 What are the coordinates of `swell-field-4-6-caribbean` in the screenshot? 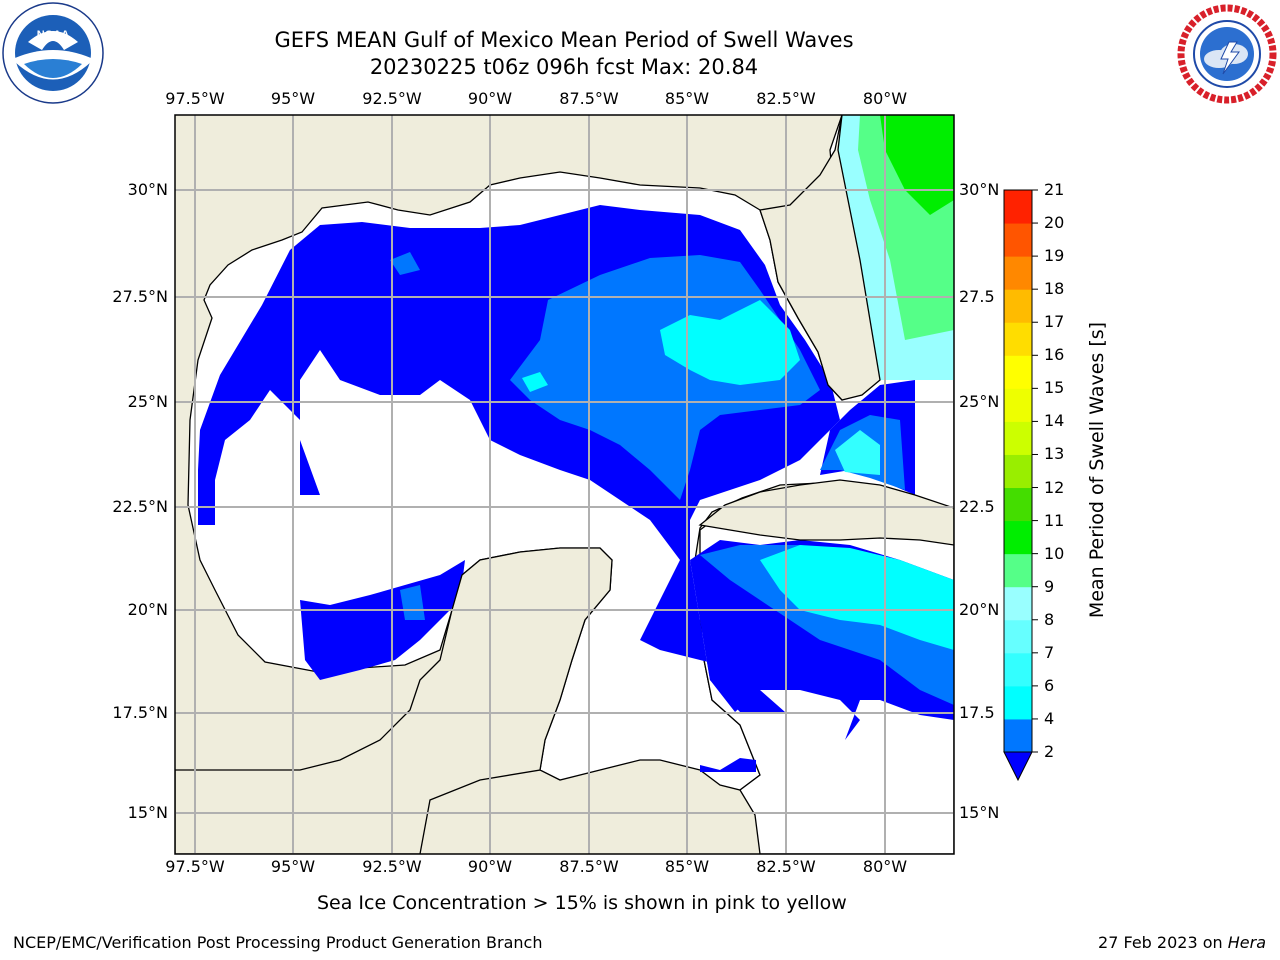 It's located at (857, 597).